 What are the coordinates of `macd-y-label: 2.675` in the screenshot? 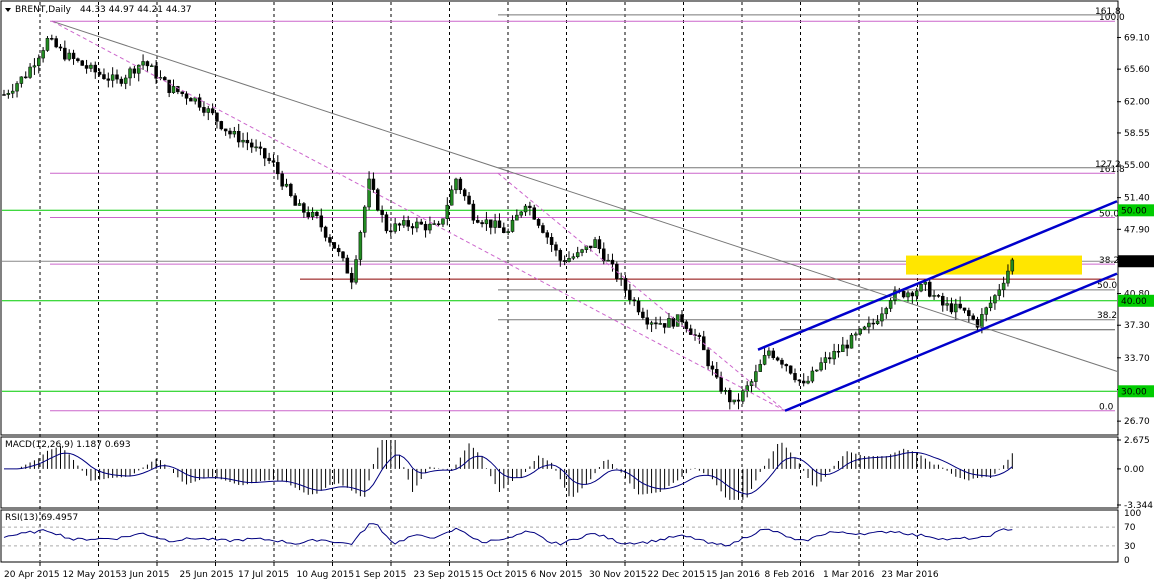 It's located at (1137, 441).